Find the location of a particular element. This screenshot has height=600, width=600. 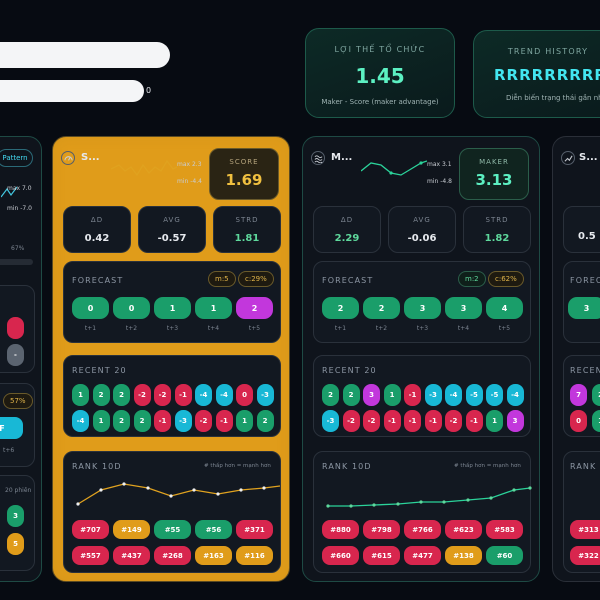

rank-chip: #437 is located at coordinates (131, 555).